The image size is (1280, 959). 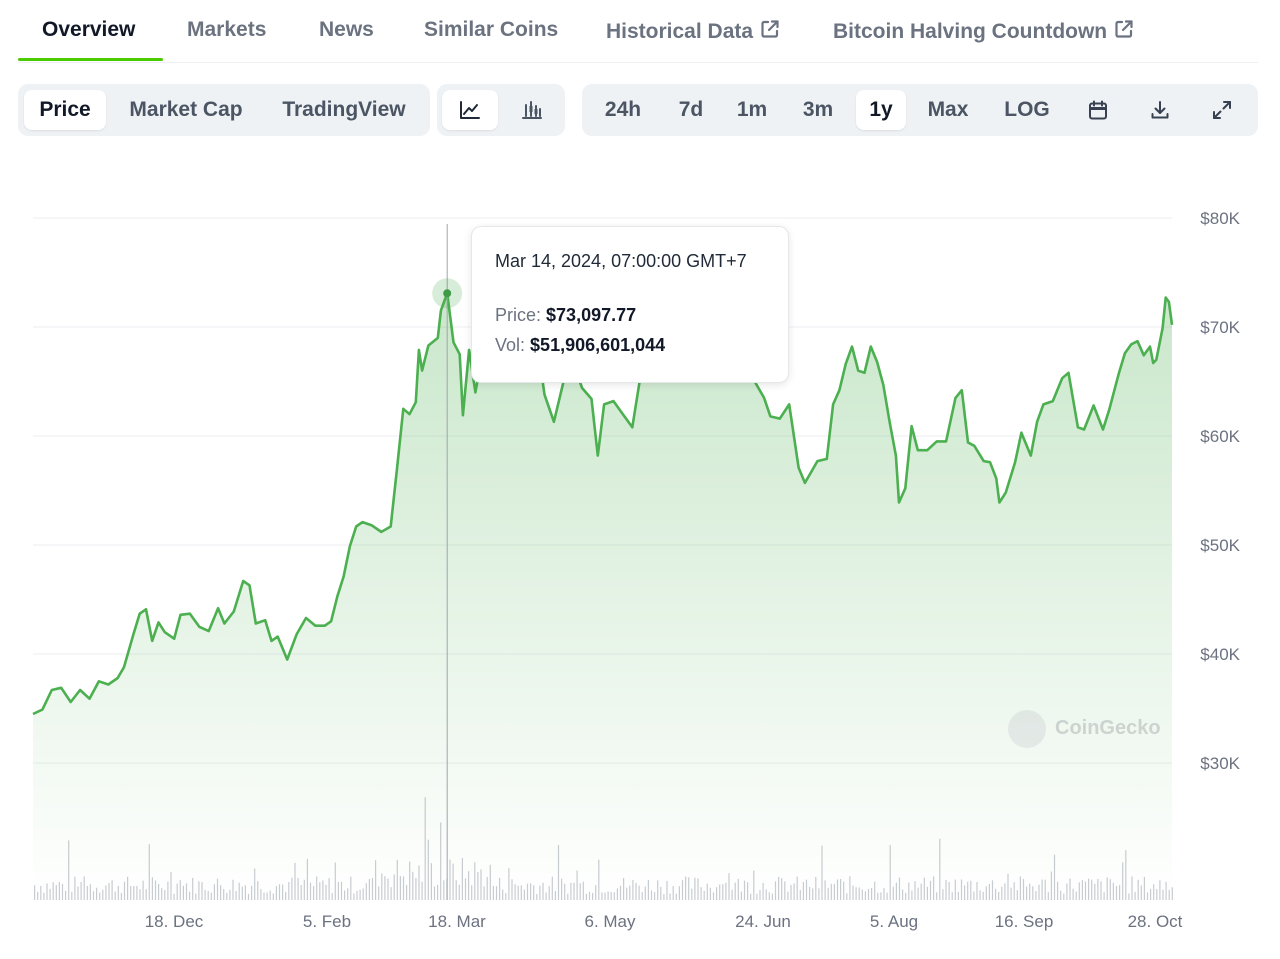 I want to click on price-button: Price, so click(x=65, y=110).